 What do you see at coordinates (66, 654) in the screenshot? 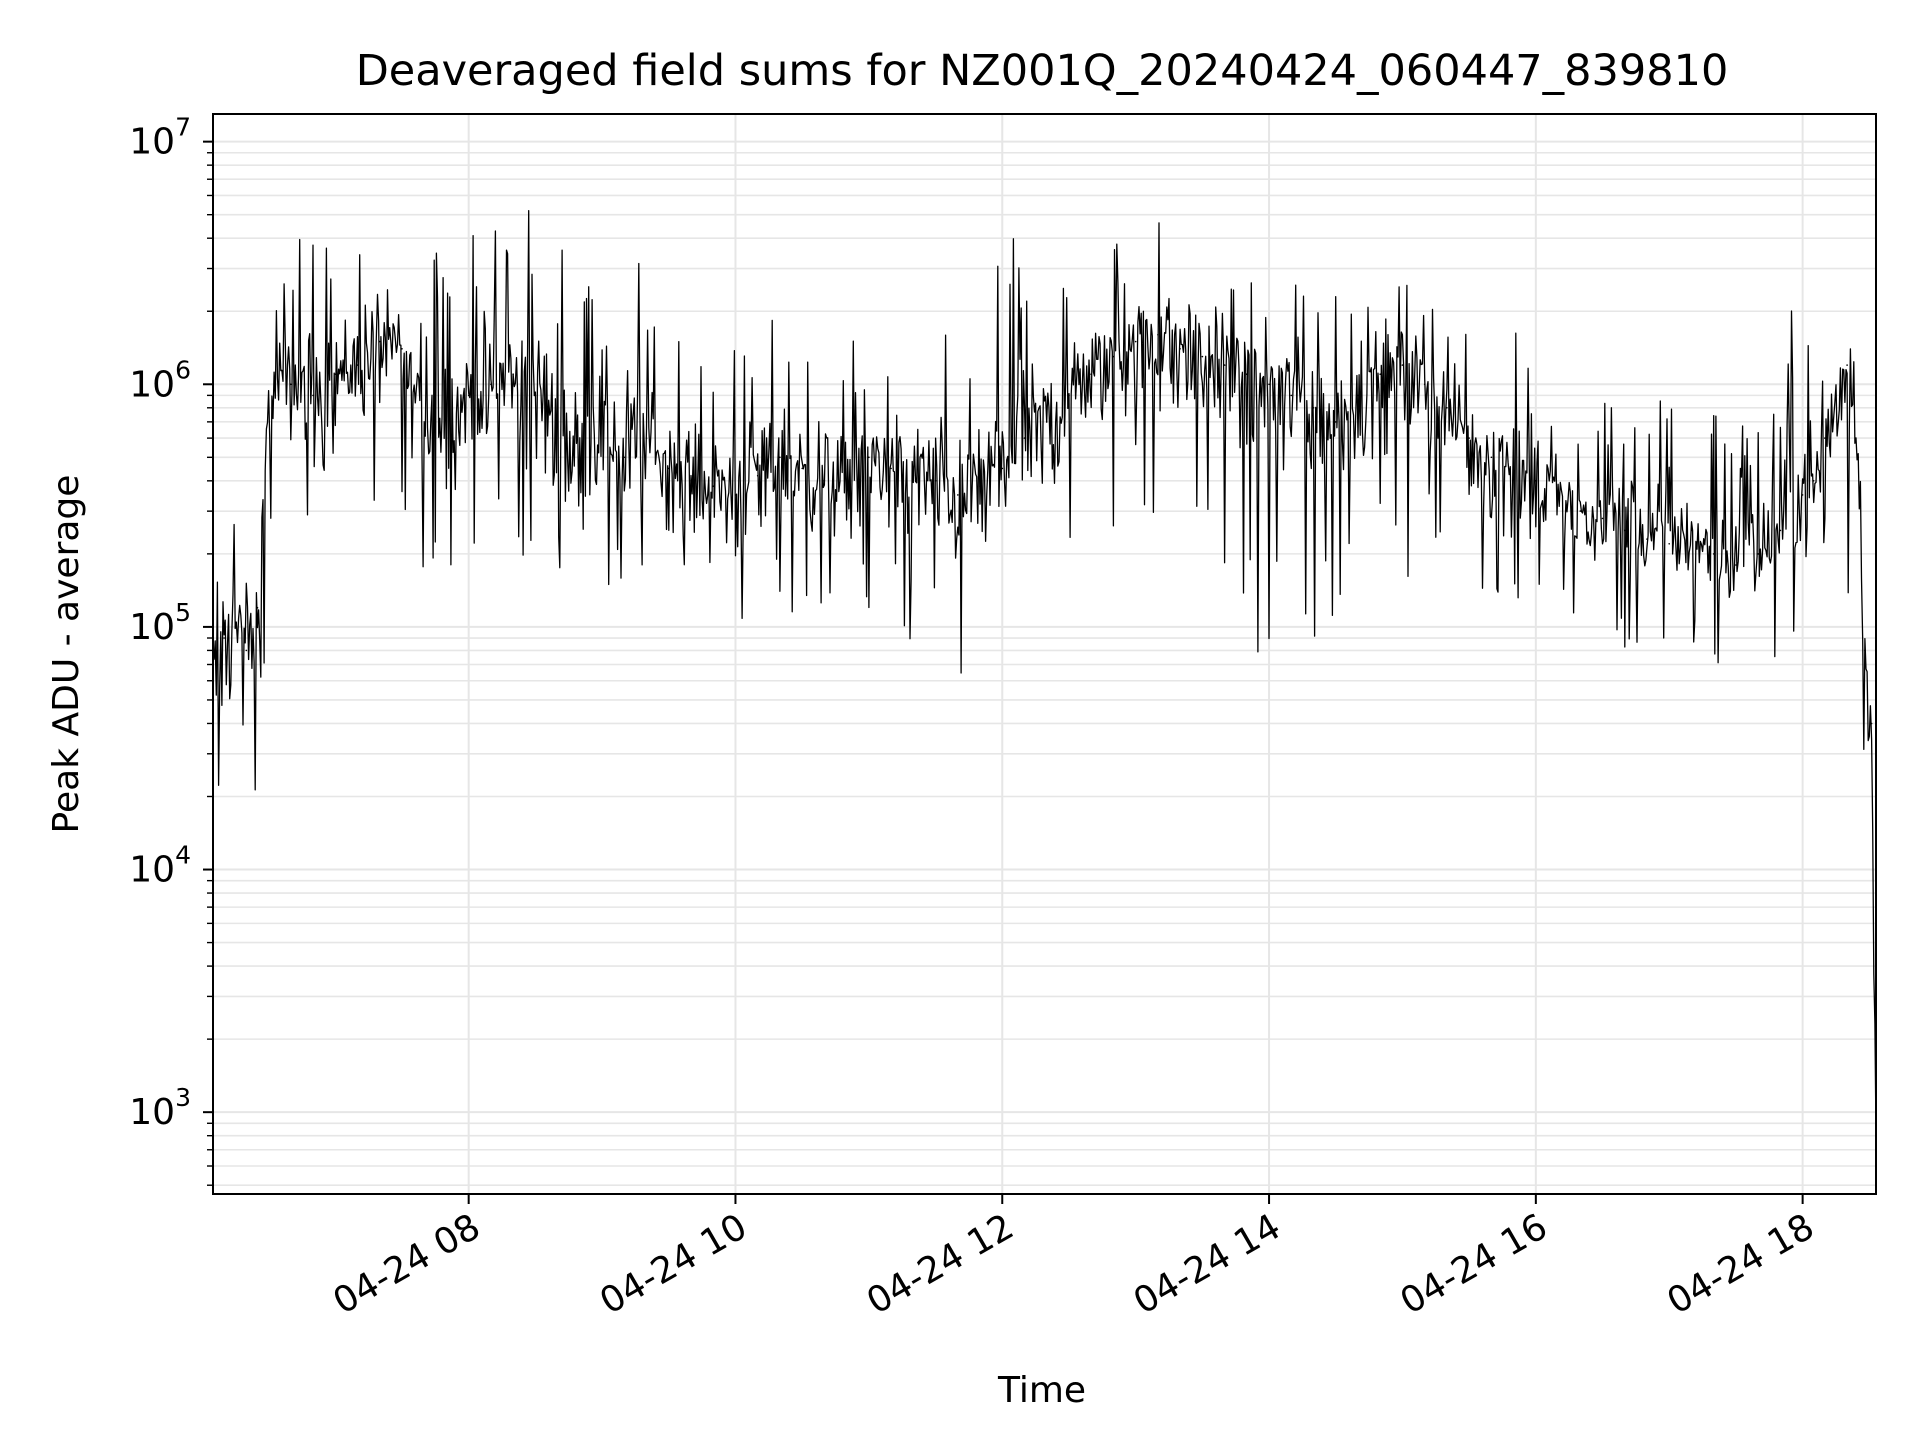
I see `y-axis-label: Peak ADU - average` at bounding box center [66, 654].